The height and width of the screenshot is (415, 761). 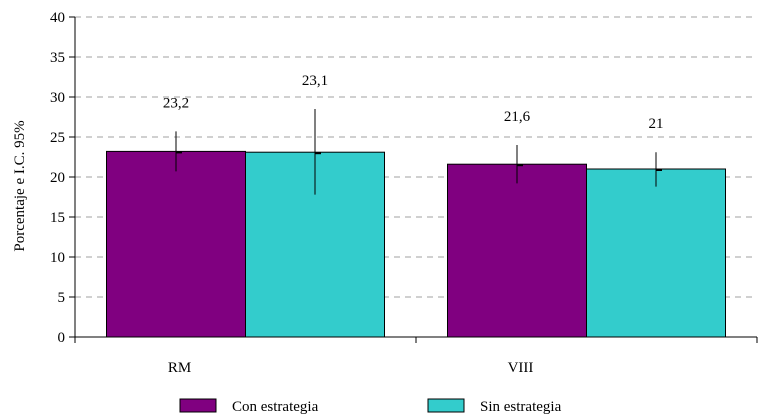 What do you see at coordinates (275, 407) in the screenshot?
I see `legend-label: Con estrategia` at bounding box center [275, 407].